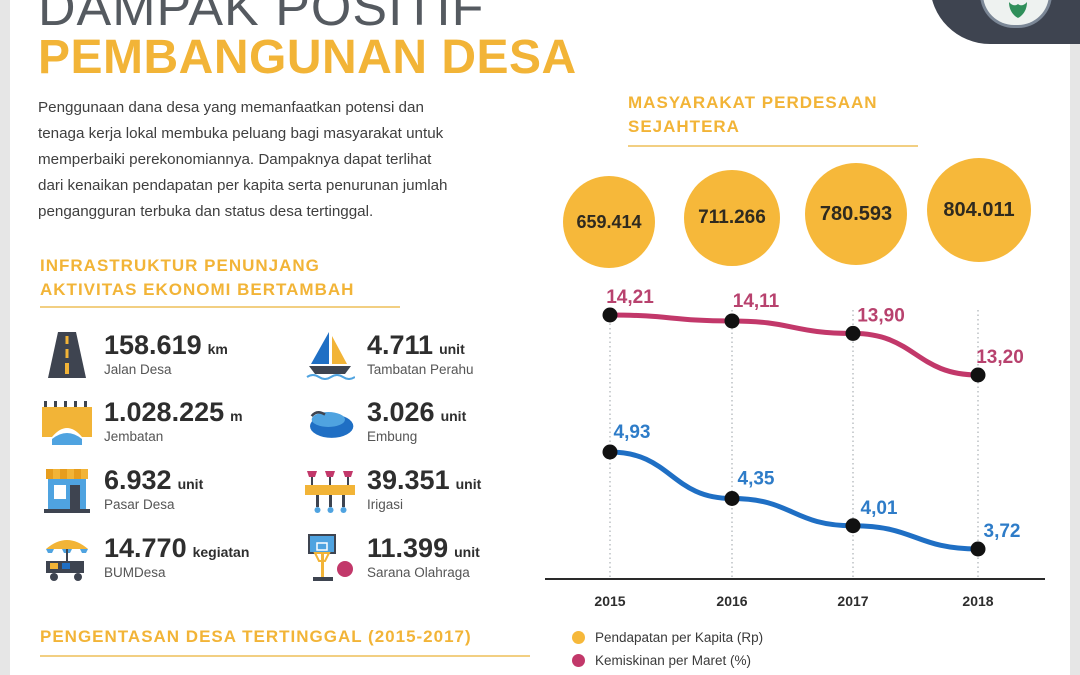 The height and width of the screenshot is (675, 1080). What do you see at coordinates (408, 480) in the screenshot?
I see `infra-value: 39.351` at bounding box center [408, 480].